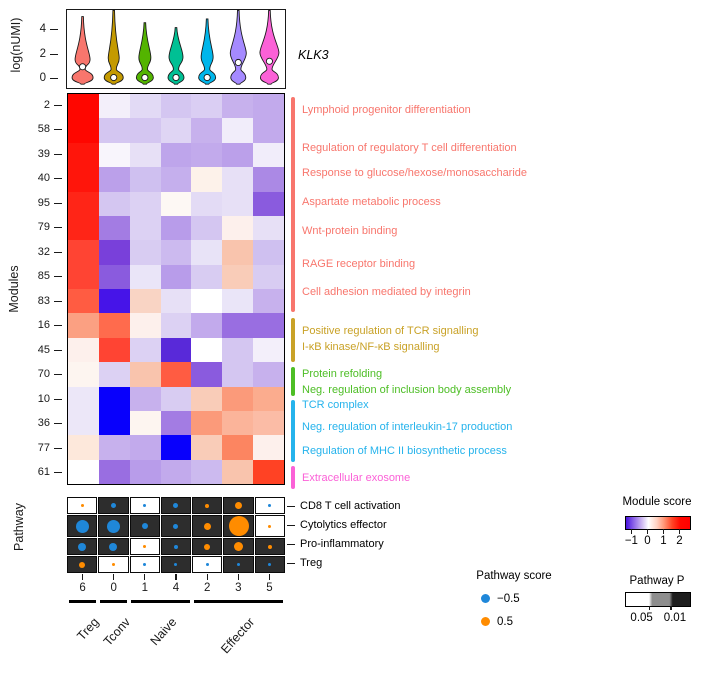  What do you see at coordinates (83, 350) in the screenshot?
I see `heatmap-cell-m45-c6` at bounding box center [83, 350].